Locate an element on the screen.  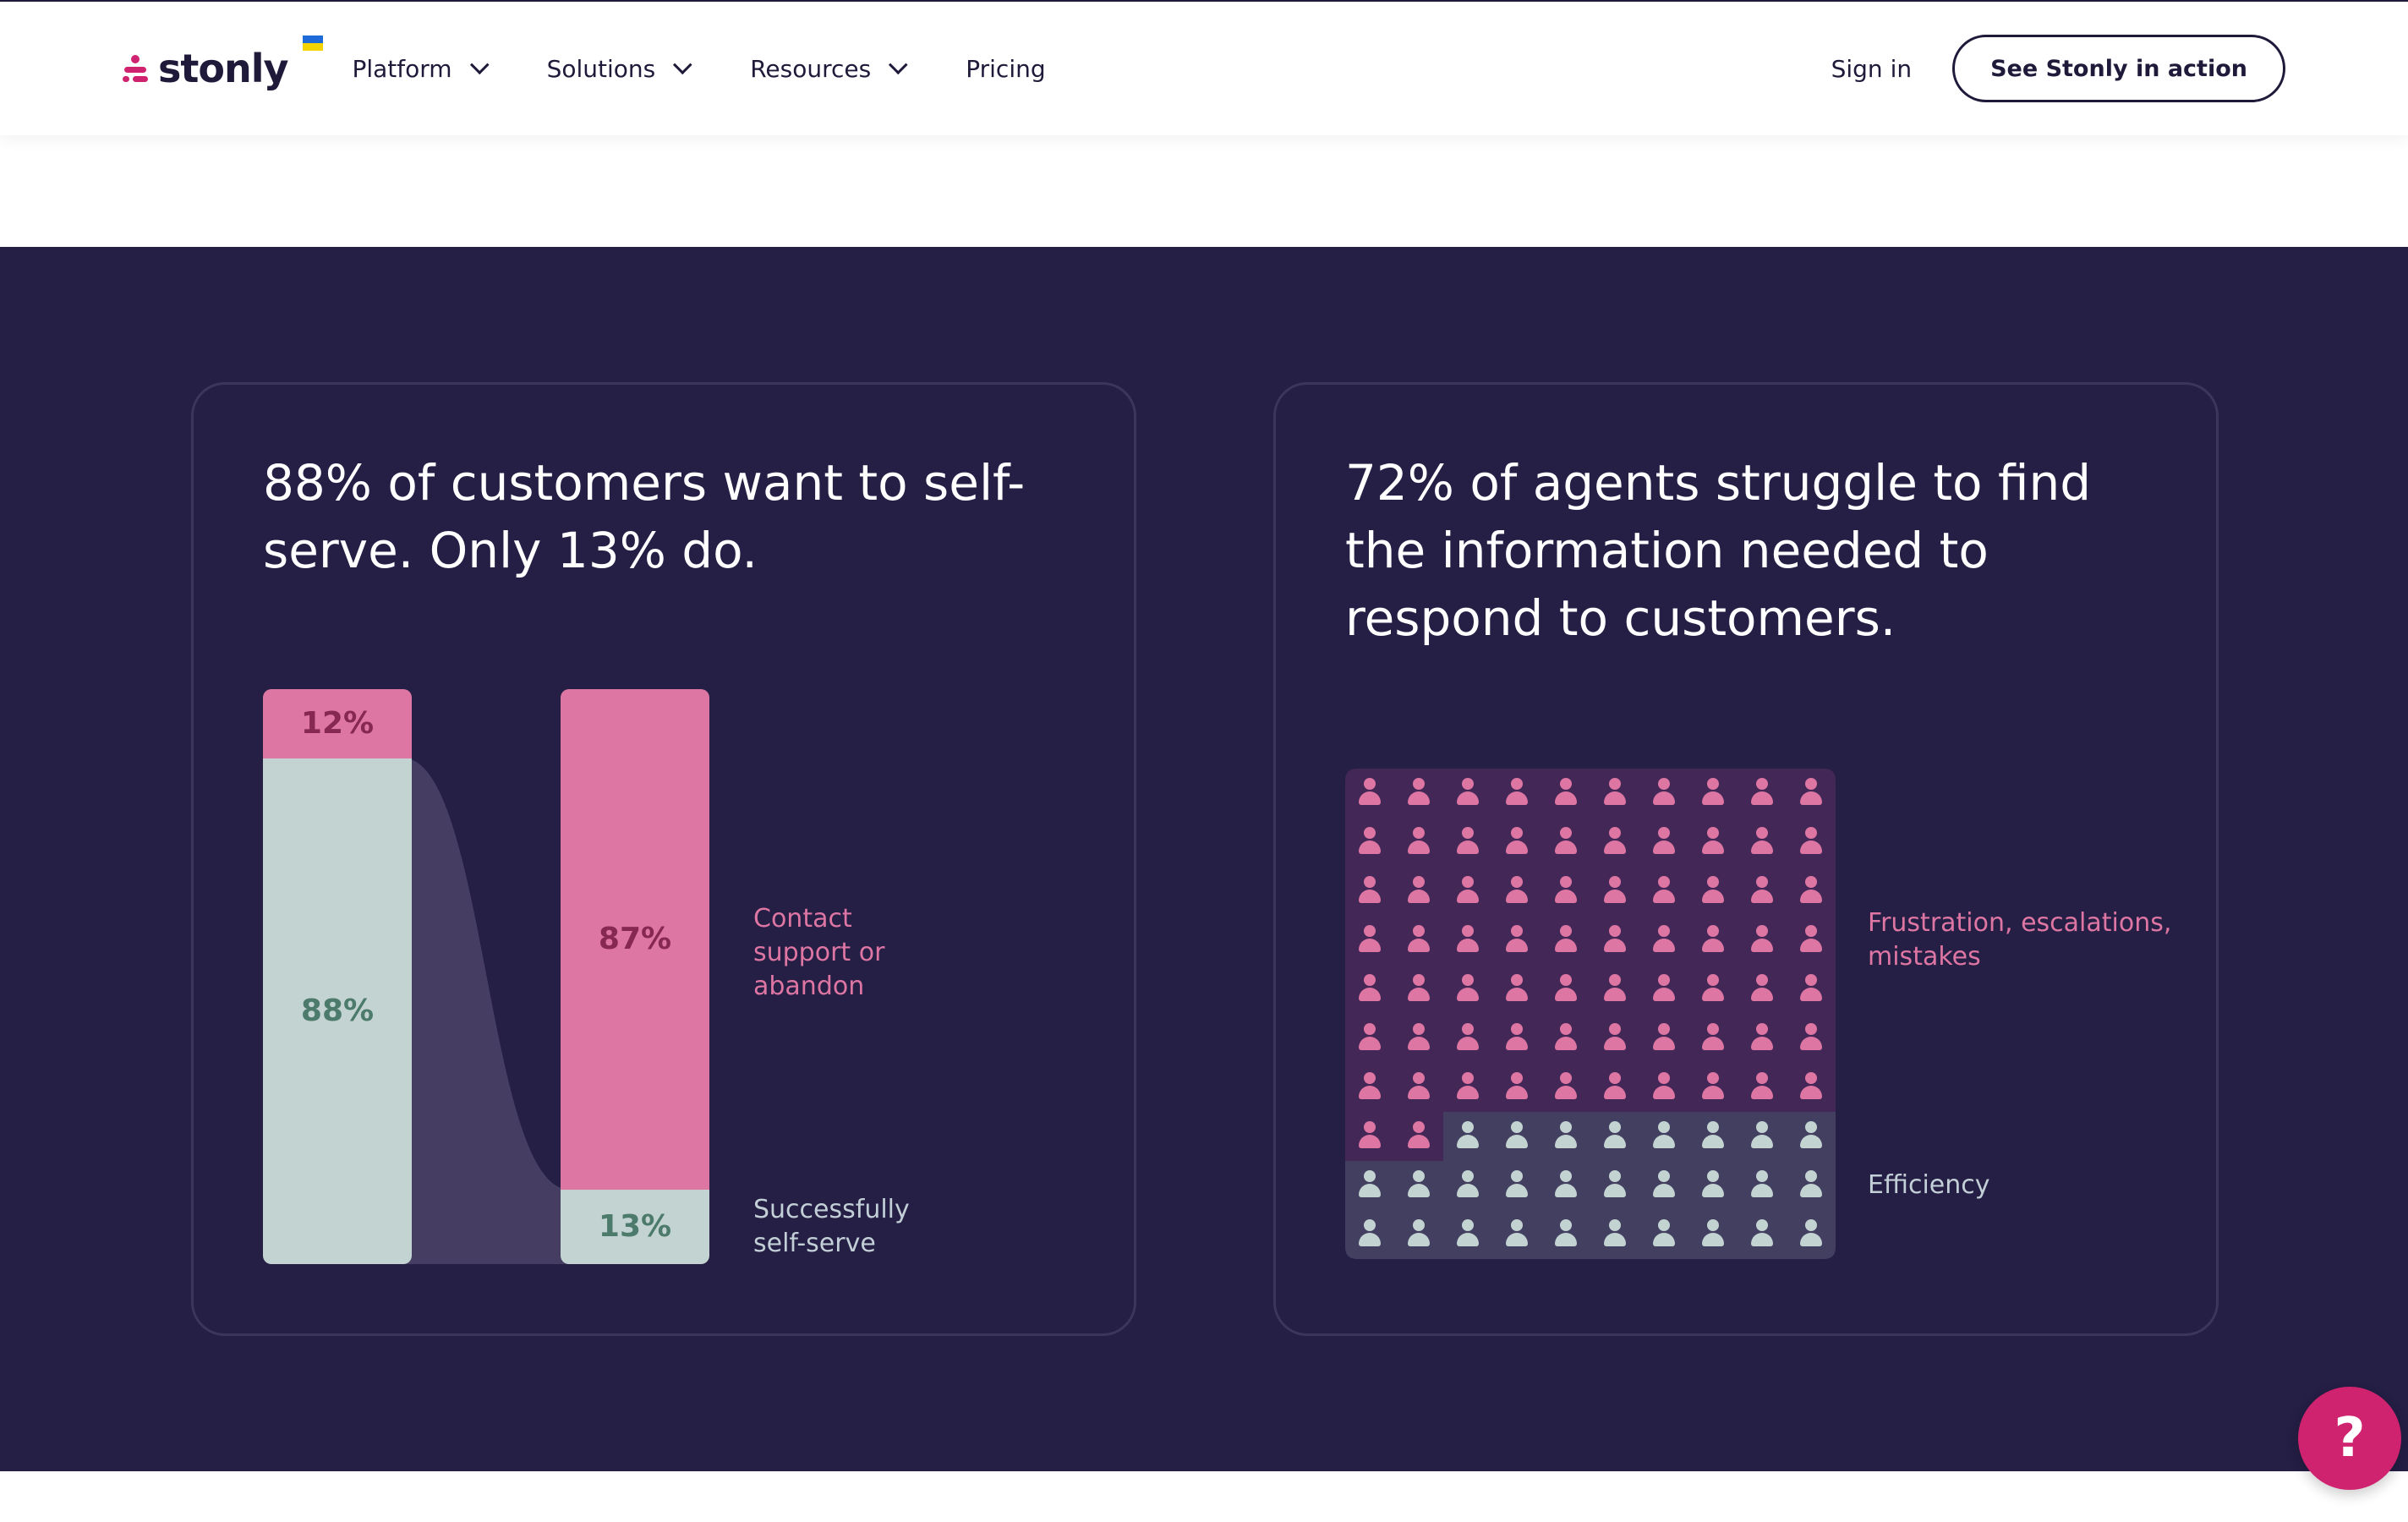
nav-pricing: Pricing is located at coordinates (1005, 69).